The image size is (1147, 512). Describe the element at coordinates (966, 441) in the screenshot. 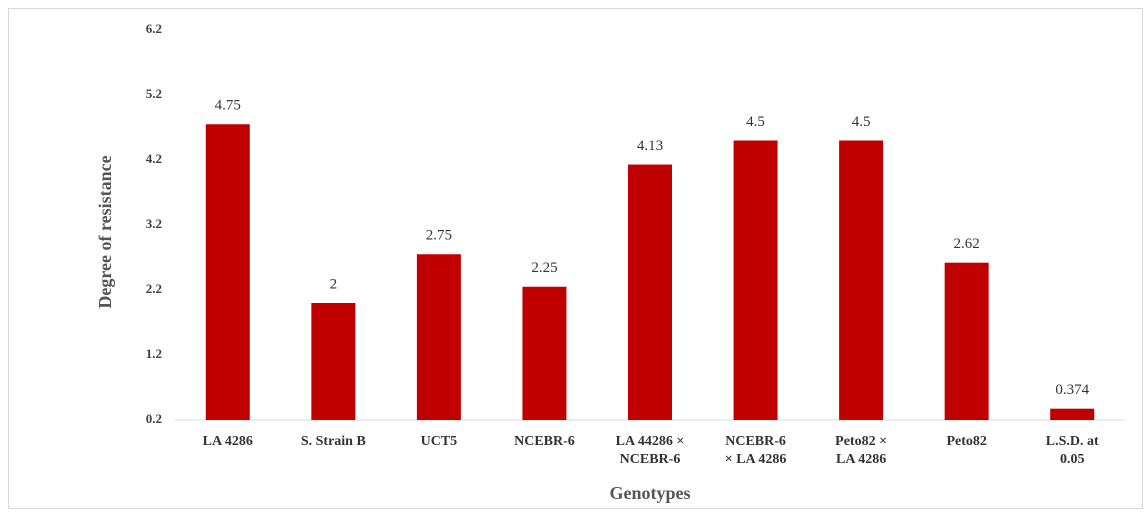

I see `x-tick-label: Peto82` at that location.